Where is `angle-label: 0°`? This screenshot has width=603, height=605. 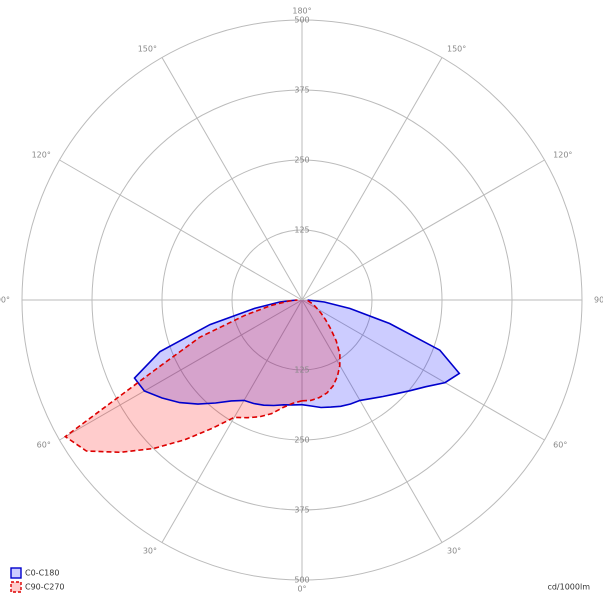 angle-label: 0° is located at coordinates (301, 589).